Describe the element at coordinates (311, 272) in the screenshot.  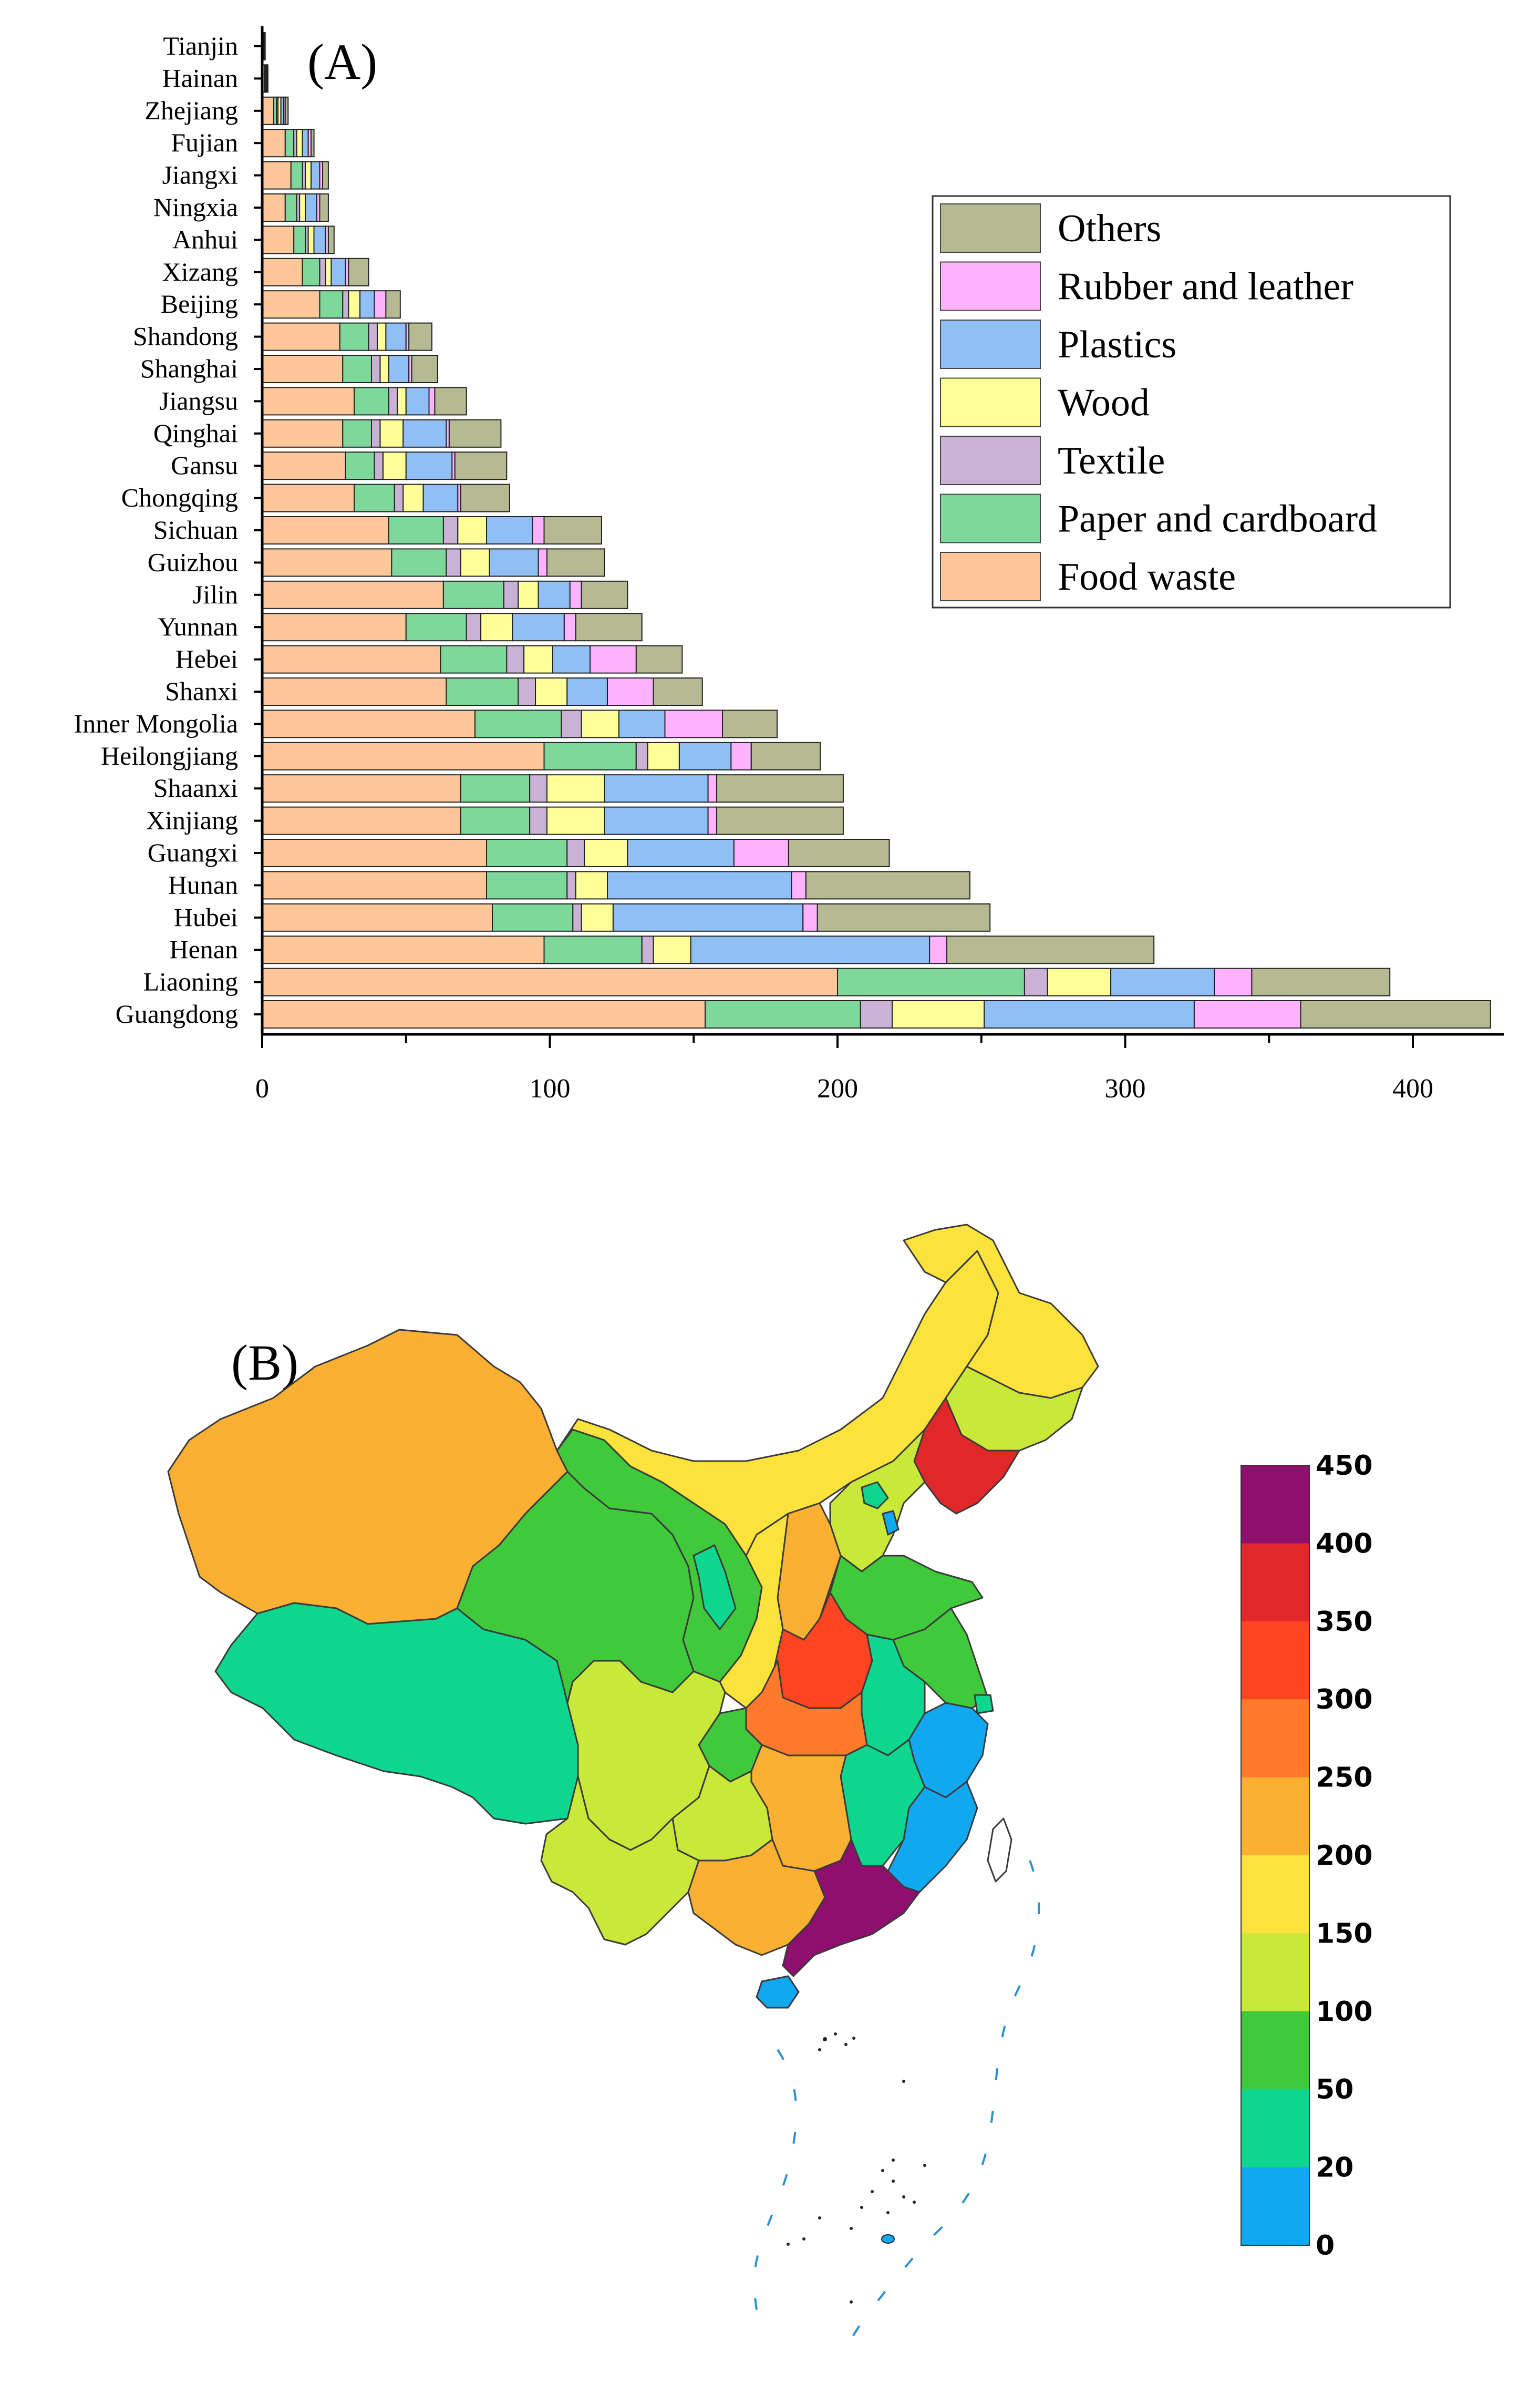
I see `bar-xizang-paper-and-cardboard` at that location.